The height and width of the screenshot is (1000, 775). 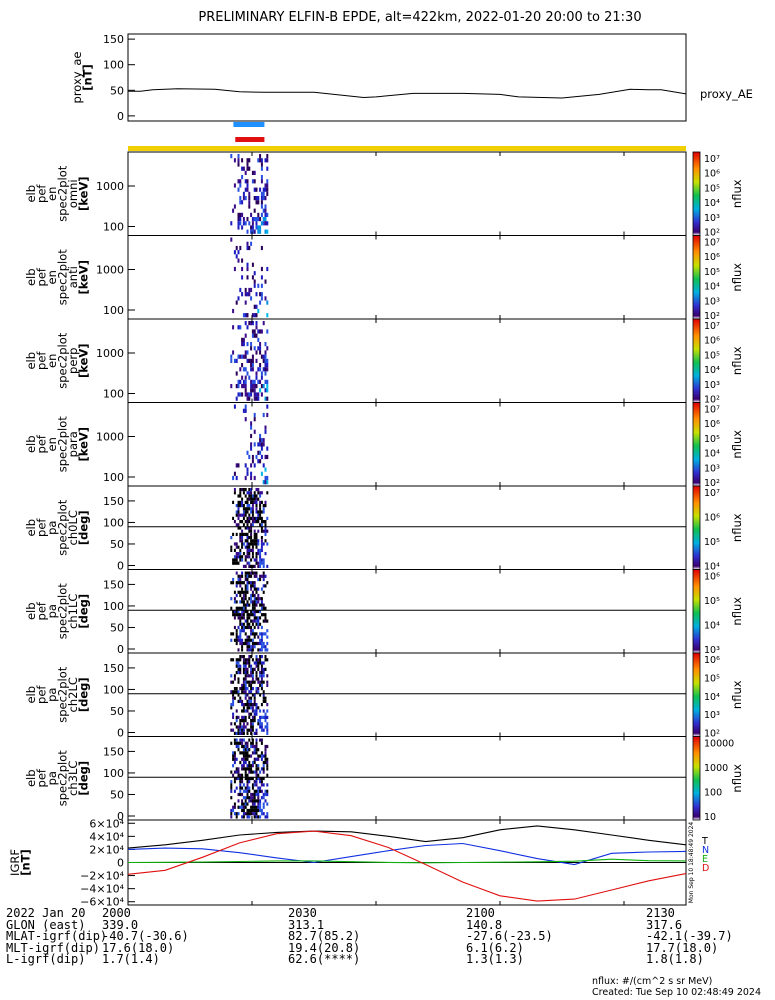 I want to click on colorbar-tick-label: 10⁶, so click(x=712, y=341).